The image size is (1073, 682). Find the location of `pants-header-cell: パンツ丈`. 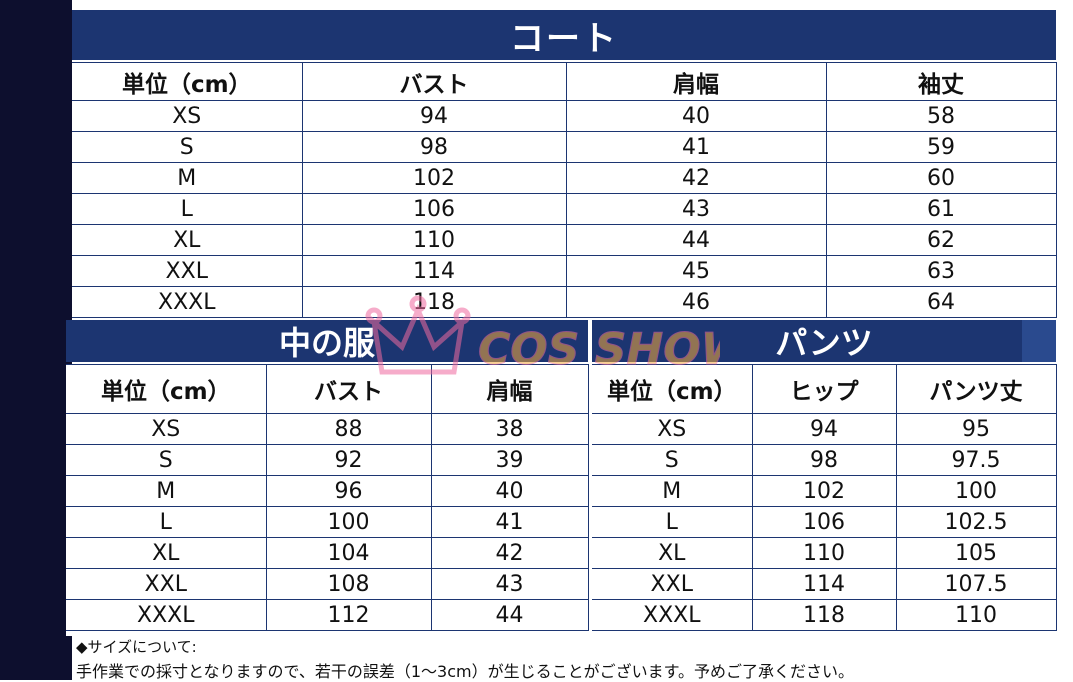

pants-header-cell: パンツ丈 is located at coordinates (976, 389).